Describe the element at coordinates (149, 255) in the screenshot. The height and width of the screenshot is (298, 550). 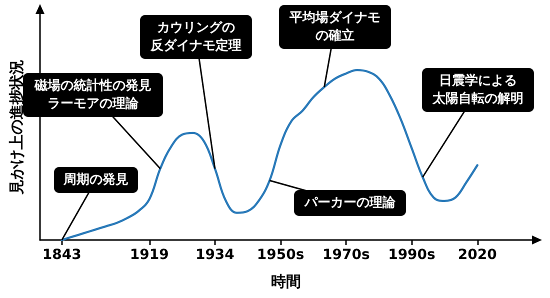
I see `x-tick-label: 1919` at that location.